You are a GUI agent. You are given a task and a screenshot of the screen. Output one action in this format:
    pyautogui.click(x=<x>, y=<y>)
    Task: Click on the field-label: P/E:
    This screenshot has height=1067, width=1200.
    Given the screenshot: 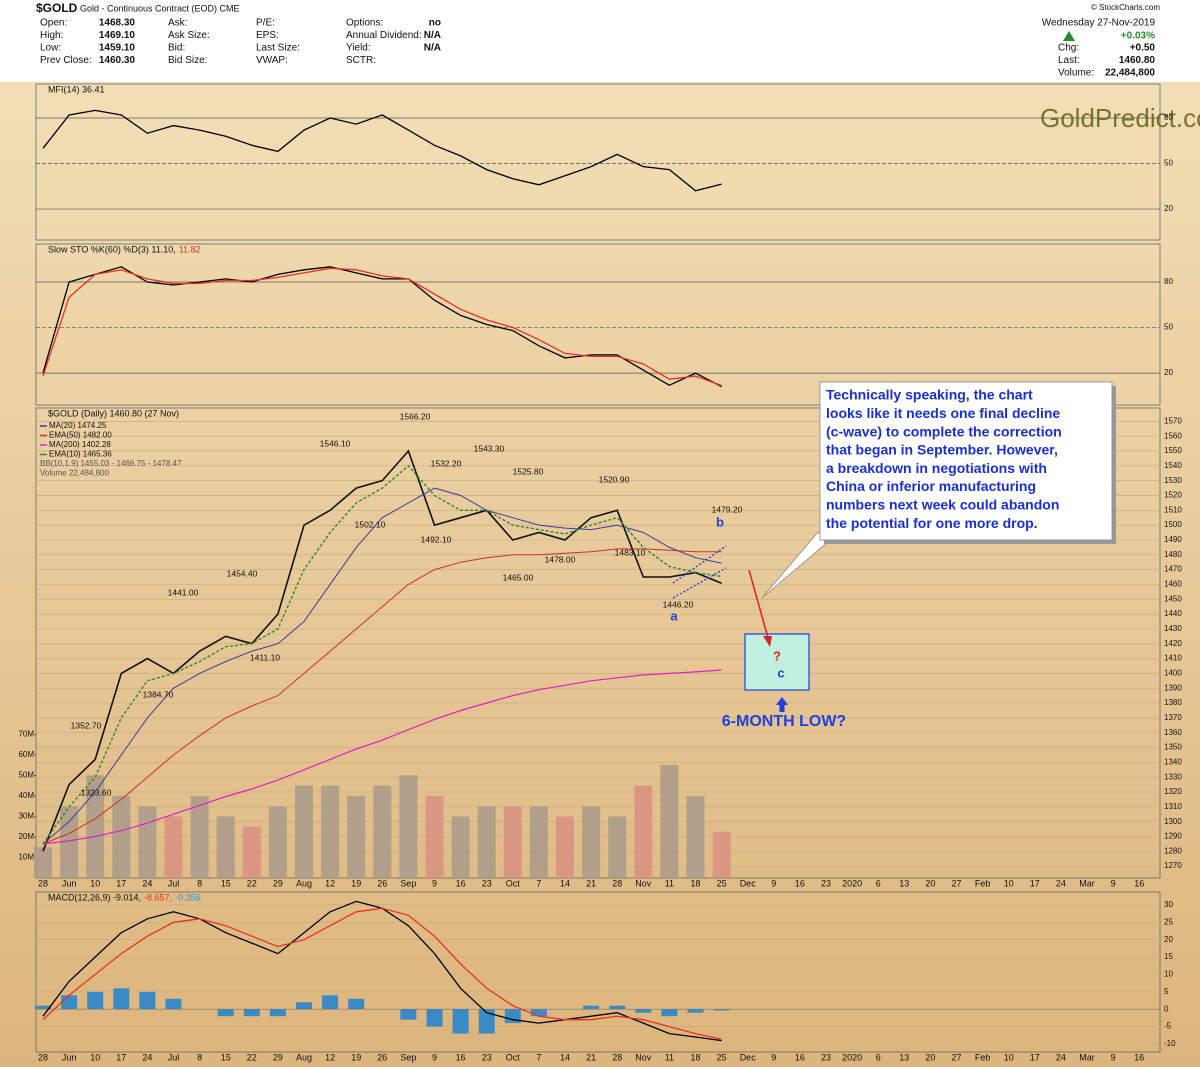 What is the action you would take?
    pyautogui.click(x=265, y=23)
    